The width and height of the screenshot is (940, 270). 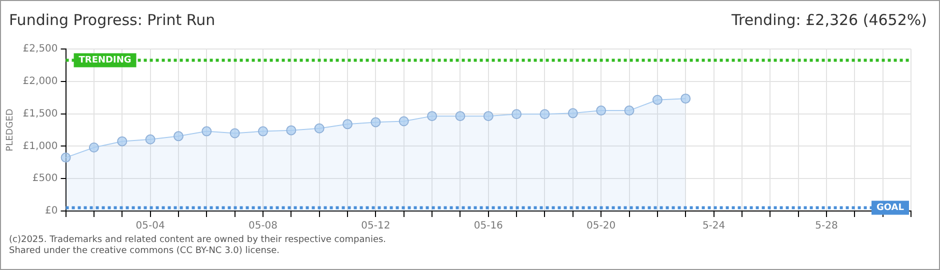 What do you see at coordinates (829, 21) in the screenshot?
I see `chart-subtitle: Trending: £2,326 (4652%)` at bounding box center [829, 21].